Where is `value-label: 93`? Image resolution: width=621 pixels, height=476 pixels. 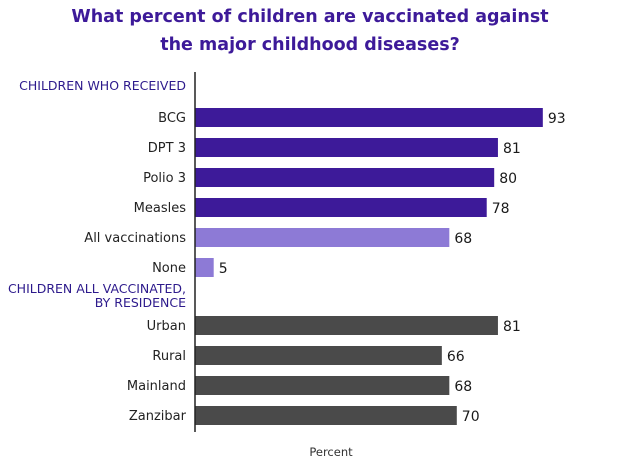 value-label: 93 is located at coordinates (557, 119).